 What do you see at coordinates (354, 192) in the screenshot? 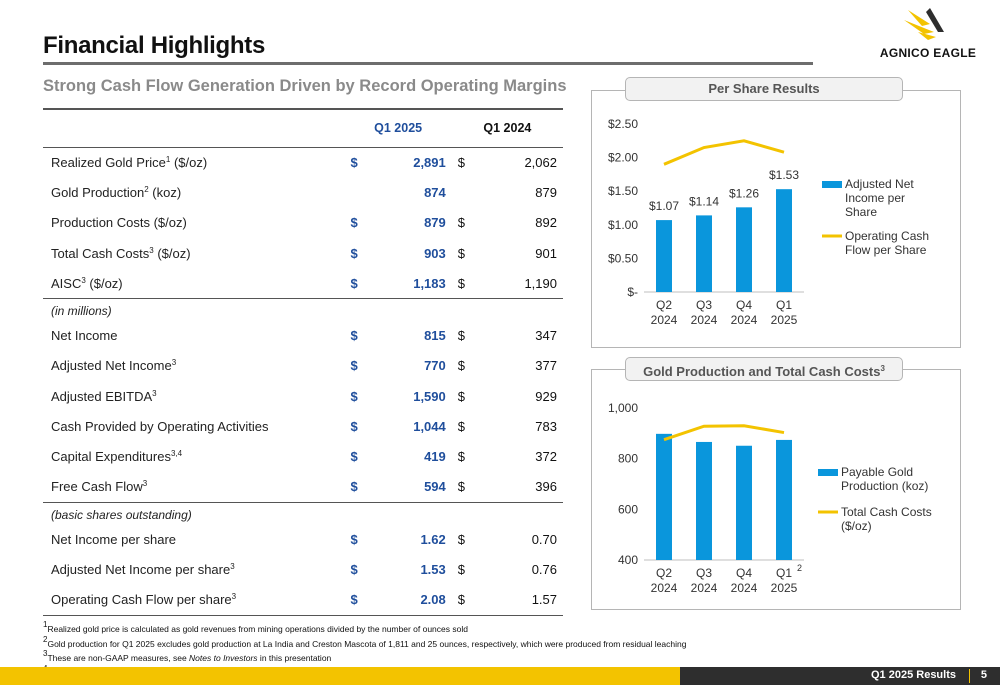
I see `dollar-sign-q1-2025` at bounding box center [354, 192].